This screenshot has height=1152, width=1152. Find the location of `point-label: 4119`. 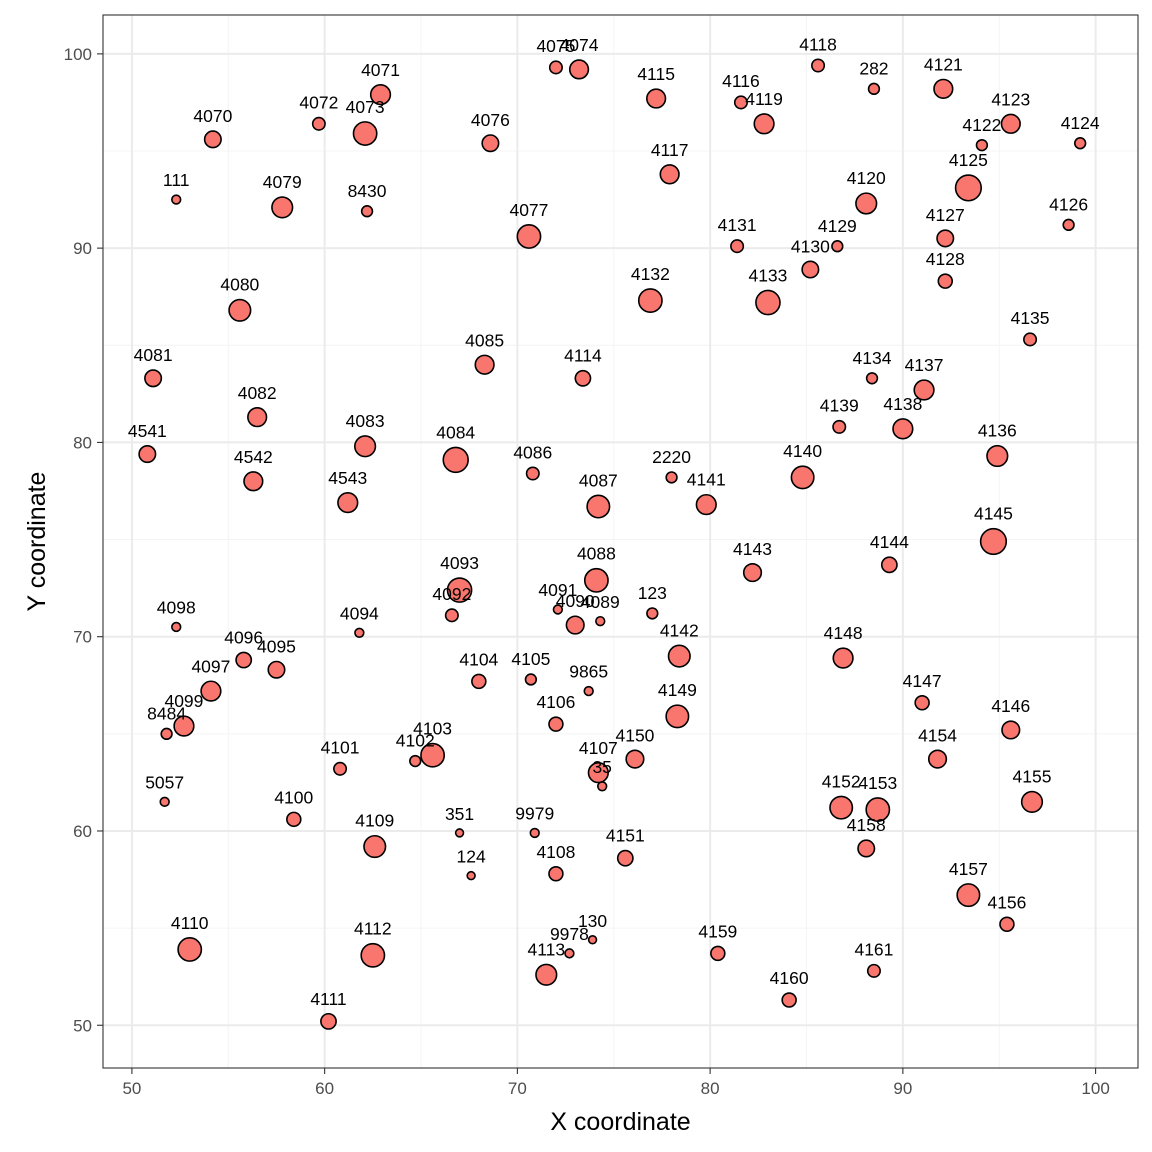

point-label: 4119 is located at coordinates (764, 99).